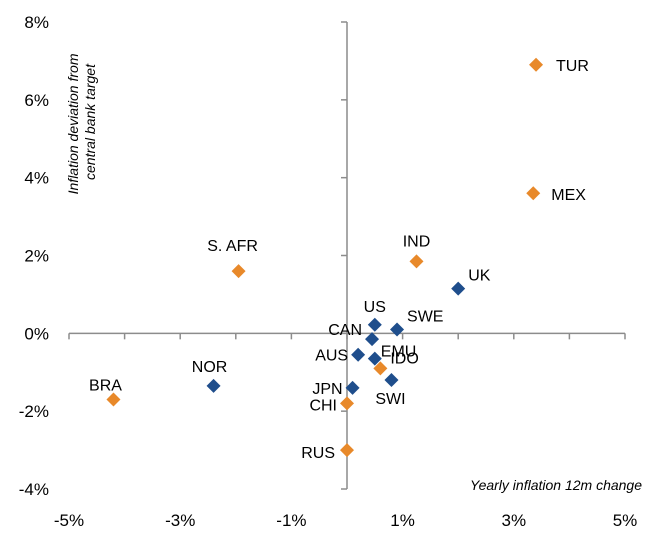 Image resolution: width=667 pixels, height=545 pixels. I want to click on y-tick-label: 8%, so click(36, 22).